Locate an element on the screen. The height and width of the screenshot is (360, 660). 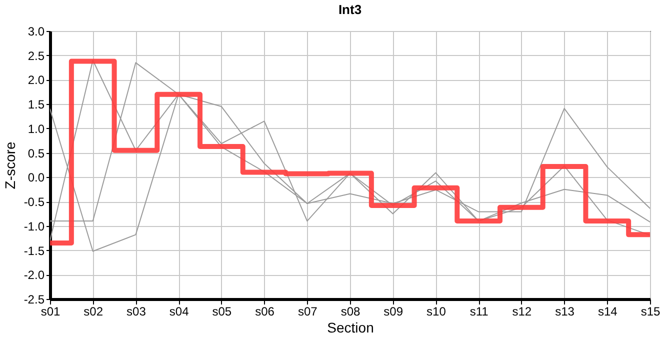
x-tick-label: s07 is located at coordinates (308, 311).